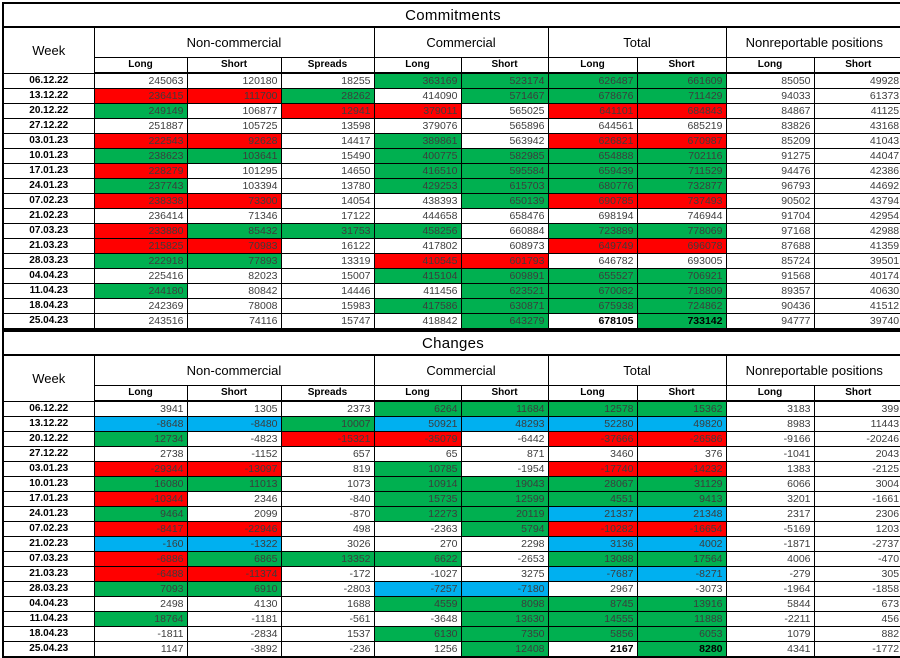 The width and height of the screenshot is (900, 658). Describe the element at coordinates (327, 291) in the screenshot. I see `value-cell: 14446` at that location.